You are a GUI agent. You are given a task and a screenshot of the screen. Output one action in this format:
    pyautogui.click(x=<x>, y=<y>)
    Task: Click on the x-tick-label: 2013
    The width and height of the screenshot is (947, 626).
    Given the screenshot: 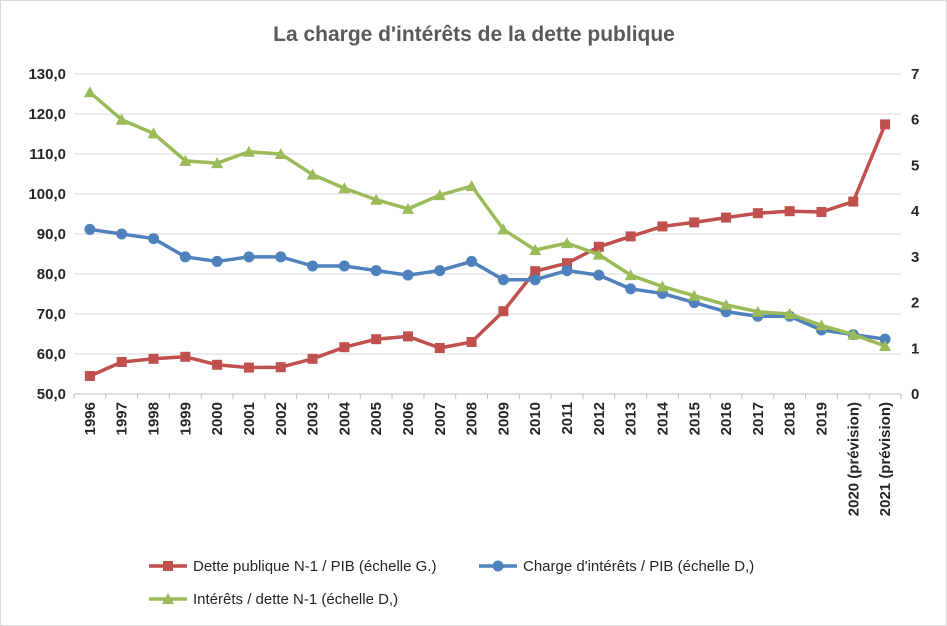 What is the action you would take?
    pyautogui.click(x=631, y=418)
    